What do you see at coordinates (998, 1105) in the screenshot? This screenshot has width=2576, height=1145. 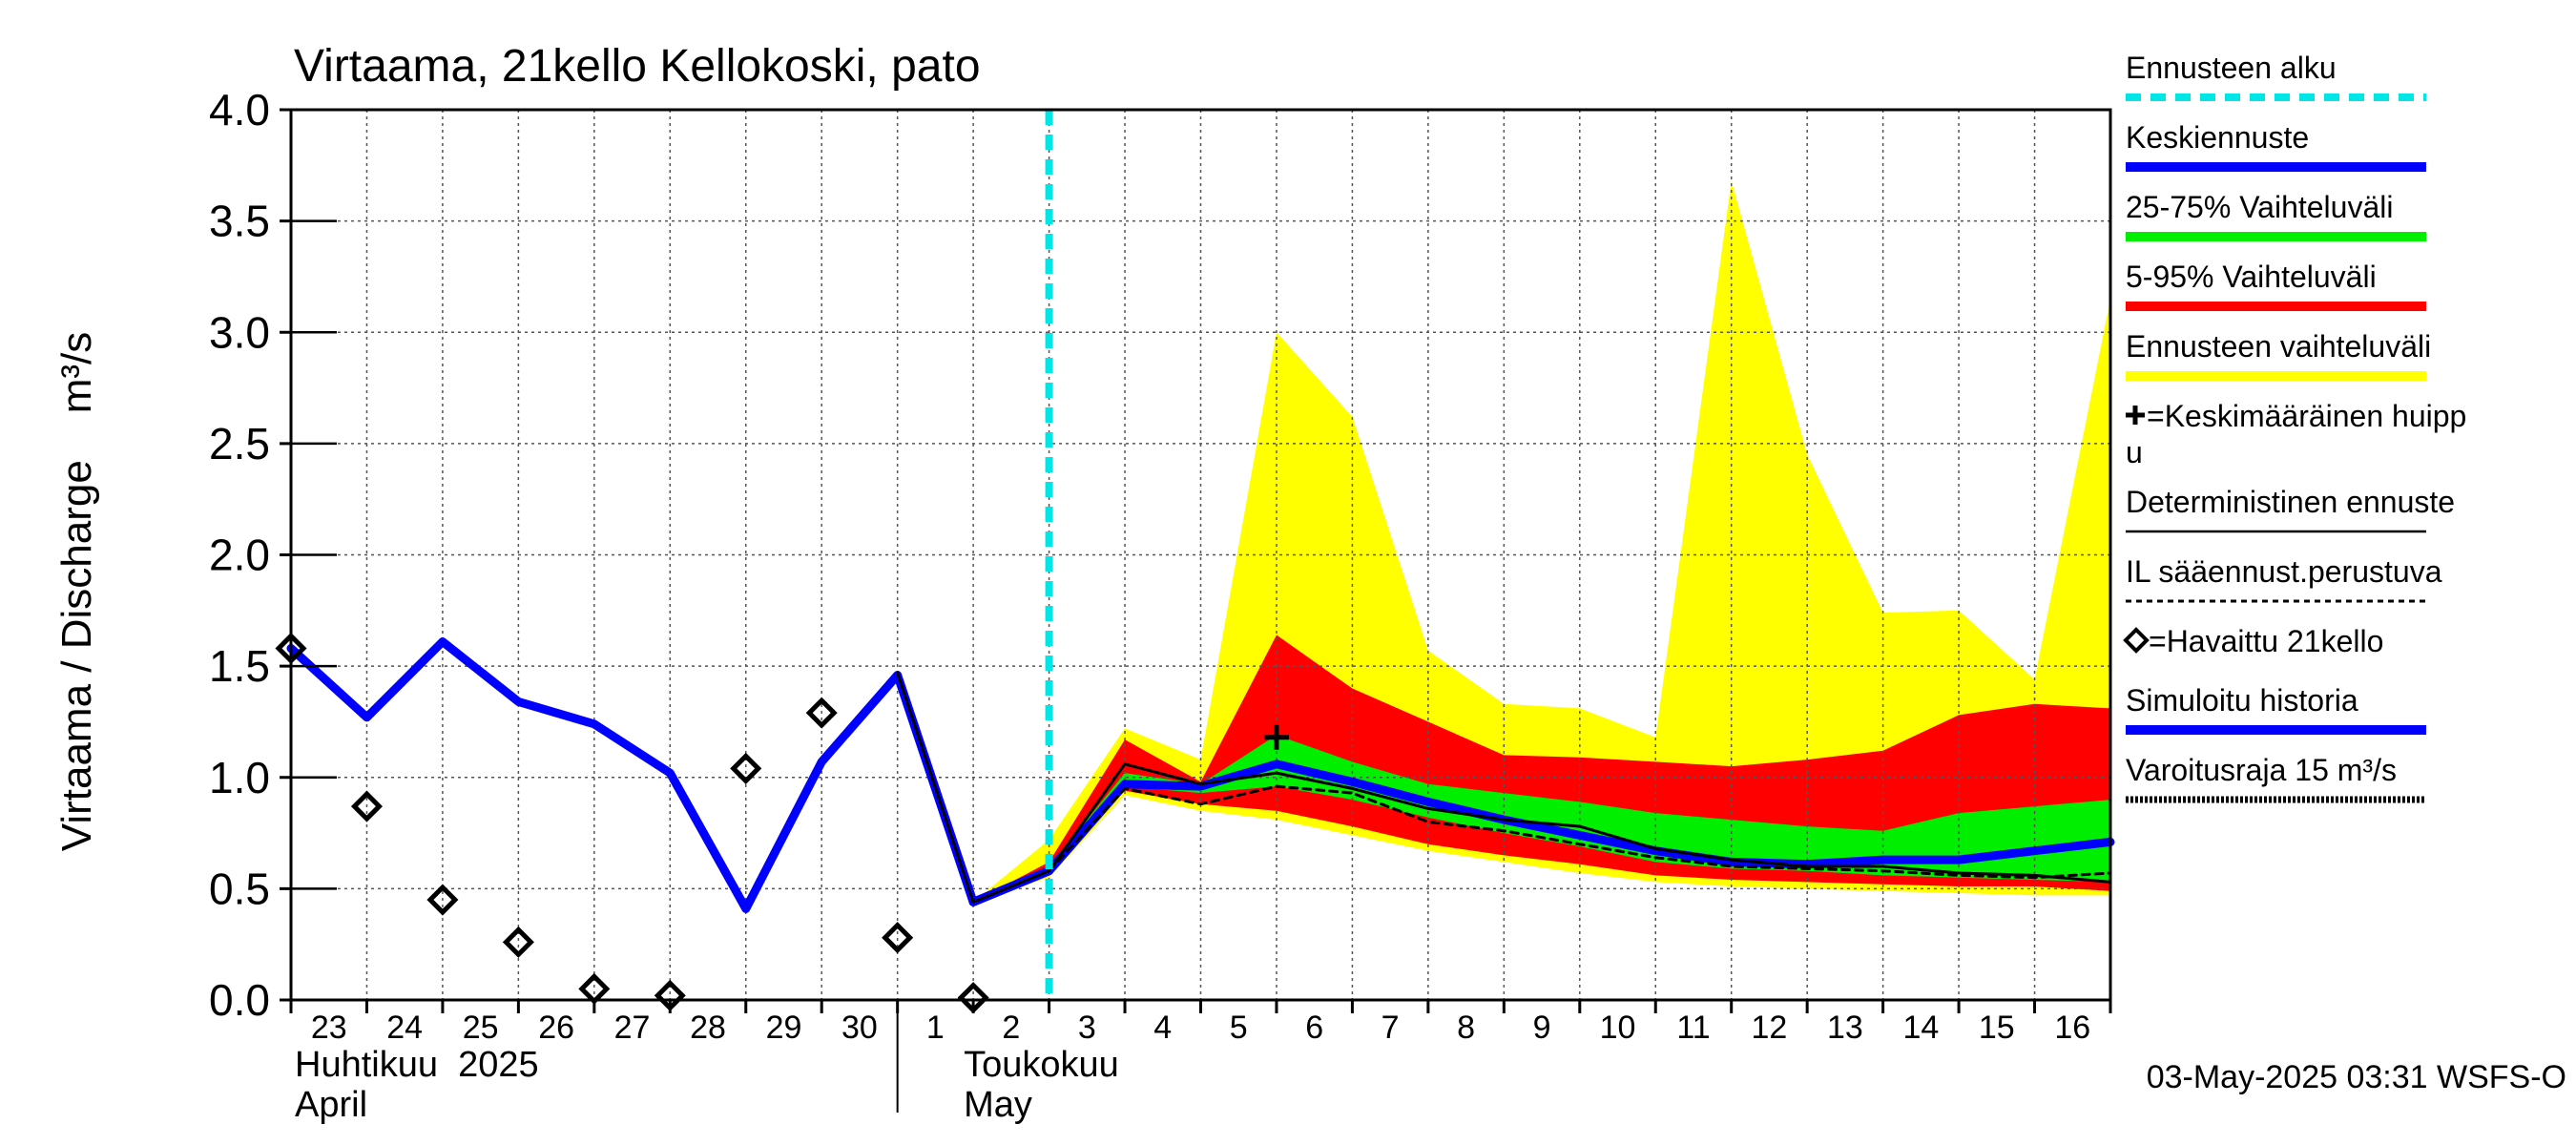 I see `month-label-may-en: May` at bounding box center [998, 1105].